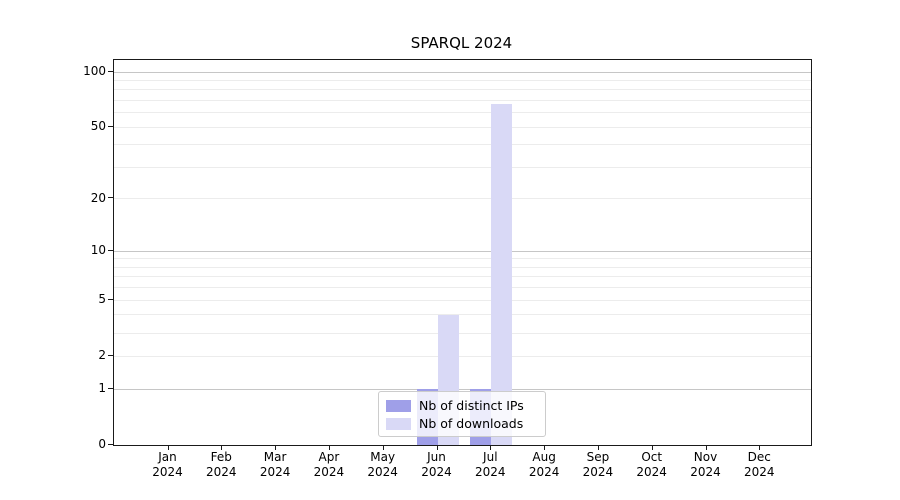  I want to click on x-tick-label: Jun 2024, so click(436, 464).